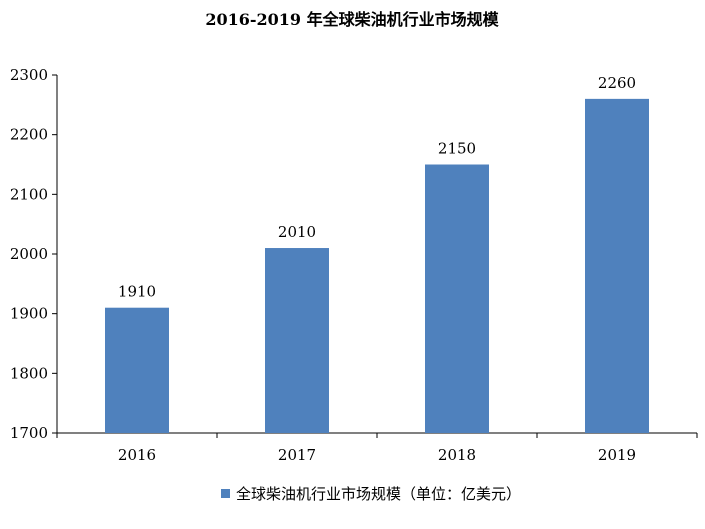  I want to click on legend: 全球柴油机行业市场规模（单位：亿美元）, so click(371, 494).